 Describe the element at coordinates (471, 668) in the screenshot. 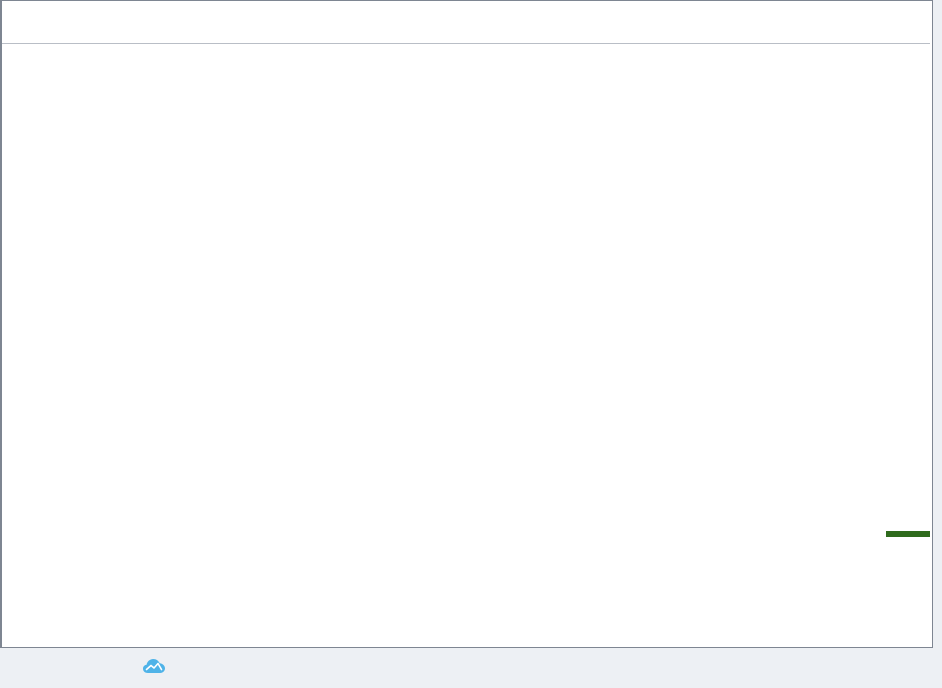

I see `footer` at that location.